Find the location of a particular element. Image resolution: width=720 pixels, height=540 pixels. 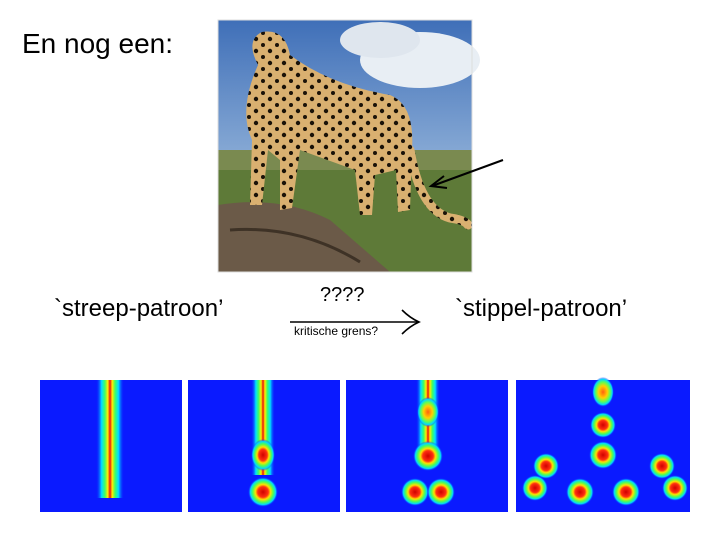

question-label: ???? is located at coordinates (342, 295).